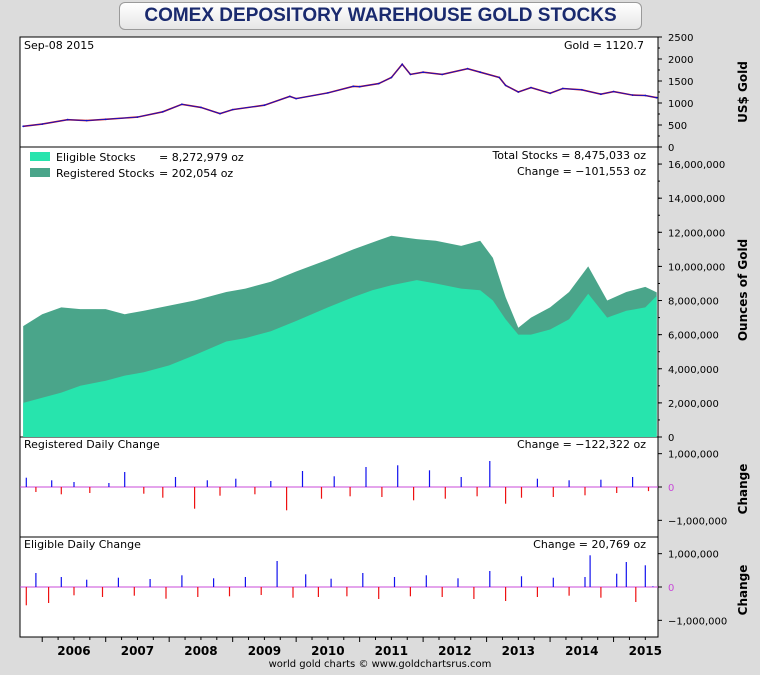  I want to click on y-tick-label: 1000, so click(680, 104).